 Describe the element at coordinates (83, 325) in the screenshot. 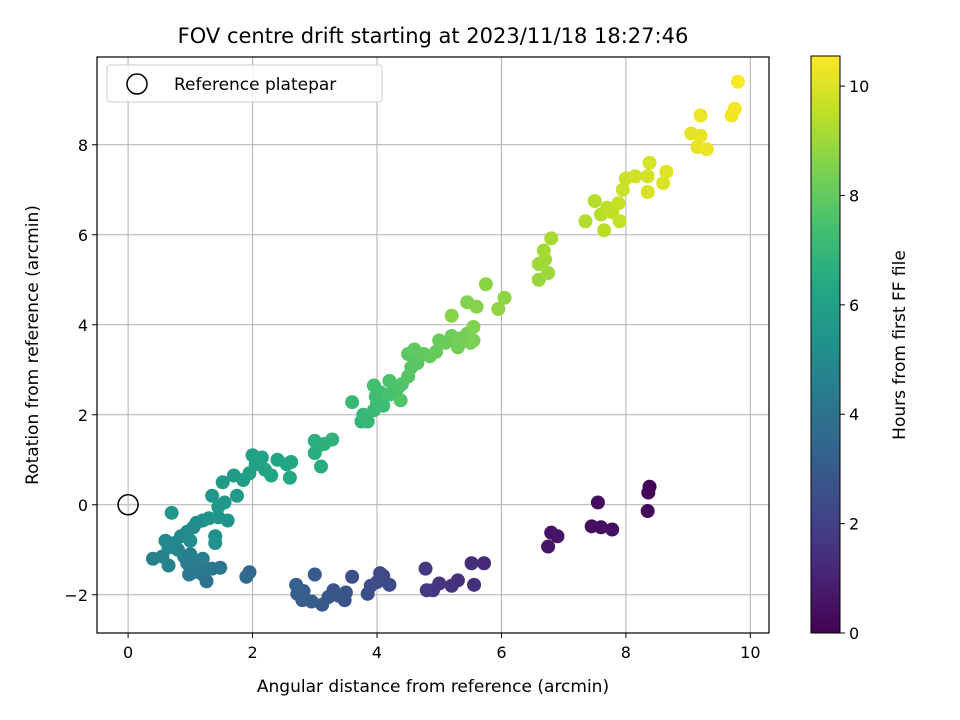

I see `y-tick-label: 4` at that location.